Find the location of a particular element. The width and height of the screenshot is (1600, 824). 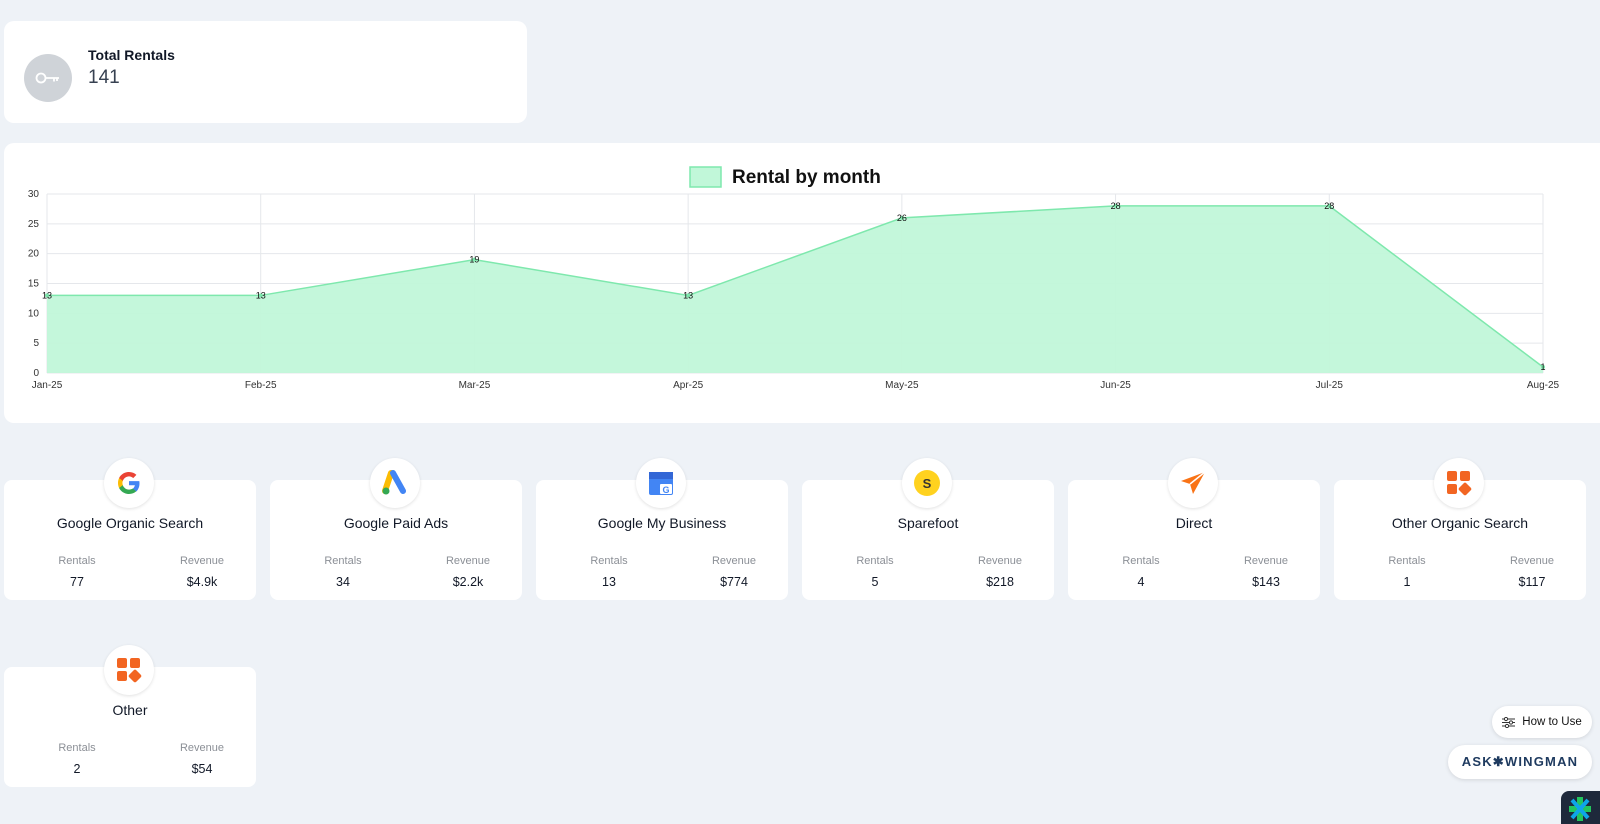

svg-text: S is located at coordinates (927, 483).